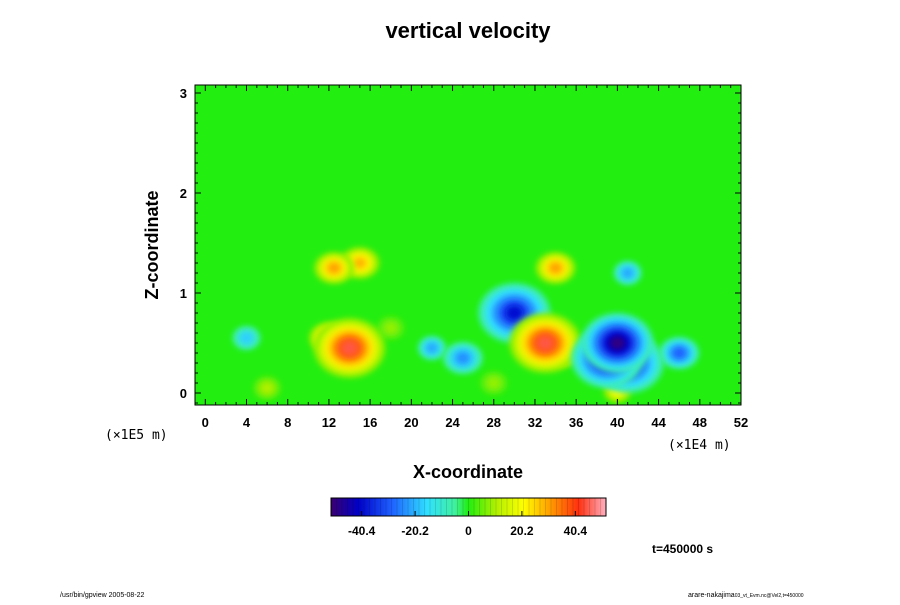 The height and width of the screenshot is (605, 900). Describe the element at coordinates (183, 393) in the screenshot. I see `y-tick-label: 0` at that location.